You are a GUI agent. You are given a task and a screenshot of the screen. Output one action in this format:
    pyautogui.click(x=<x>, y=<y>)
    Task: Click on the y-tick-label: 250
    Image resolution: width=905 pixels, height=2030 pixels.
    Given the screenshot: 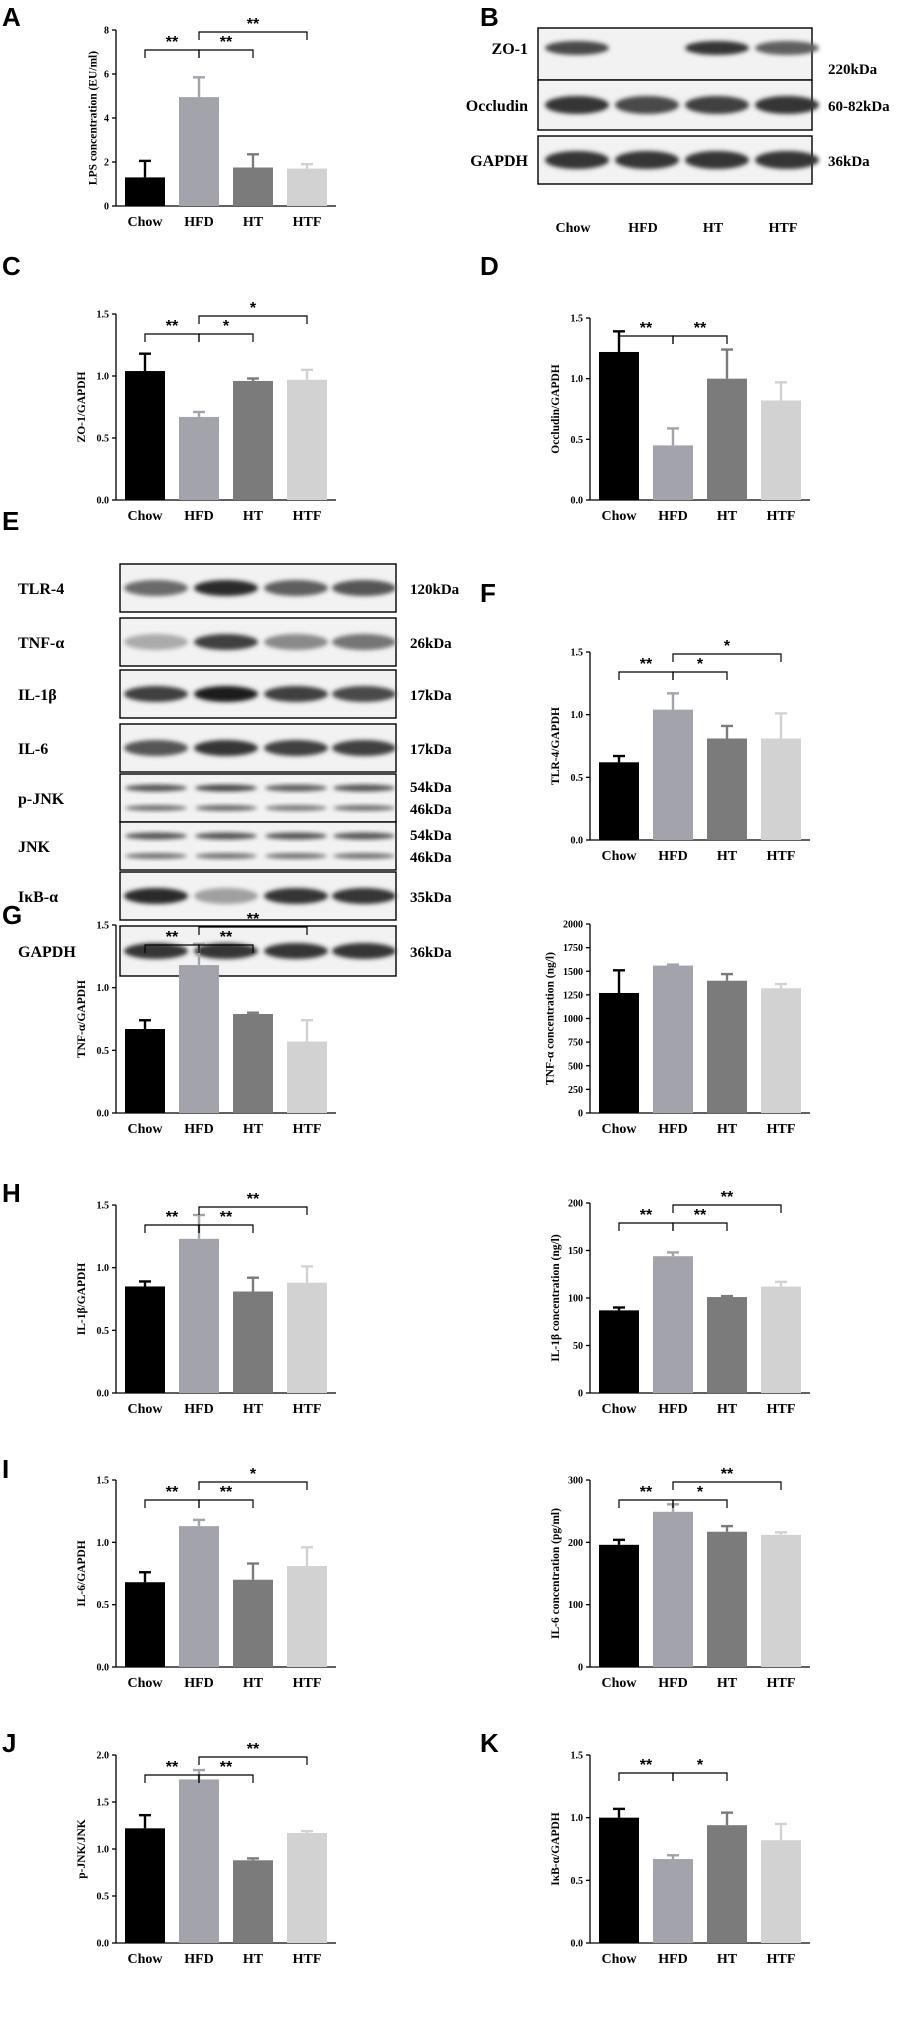 What is the action you would take?
    pyautogui.click(x=575, y=1090)
    